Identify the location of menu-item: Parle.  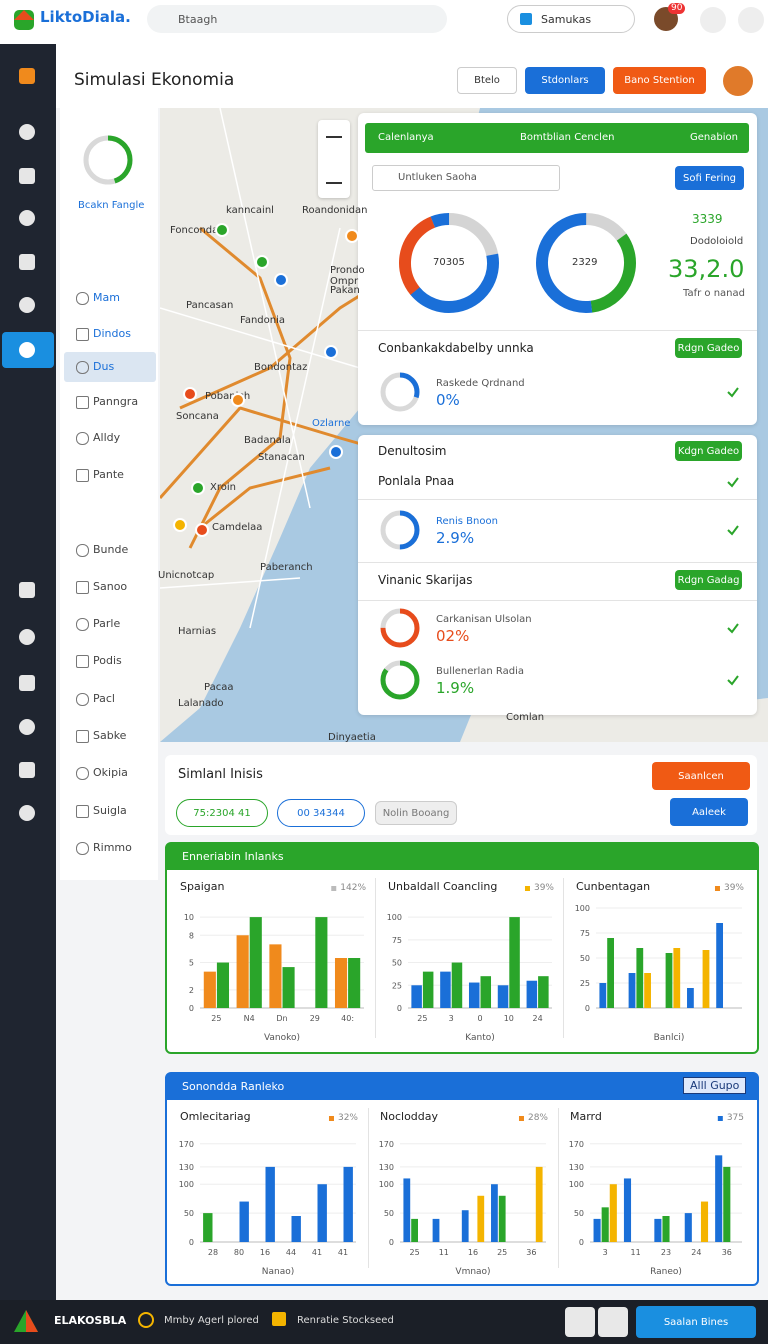
(107, 623).